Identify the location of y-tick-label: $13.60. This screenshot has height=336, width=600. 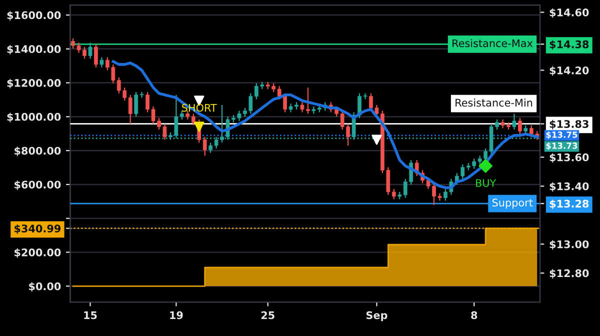
(569, 158).